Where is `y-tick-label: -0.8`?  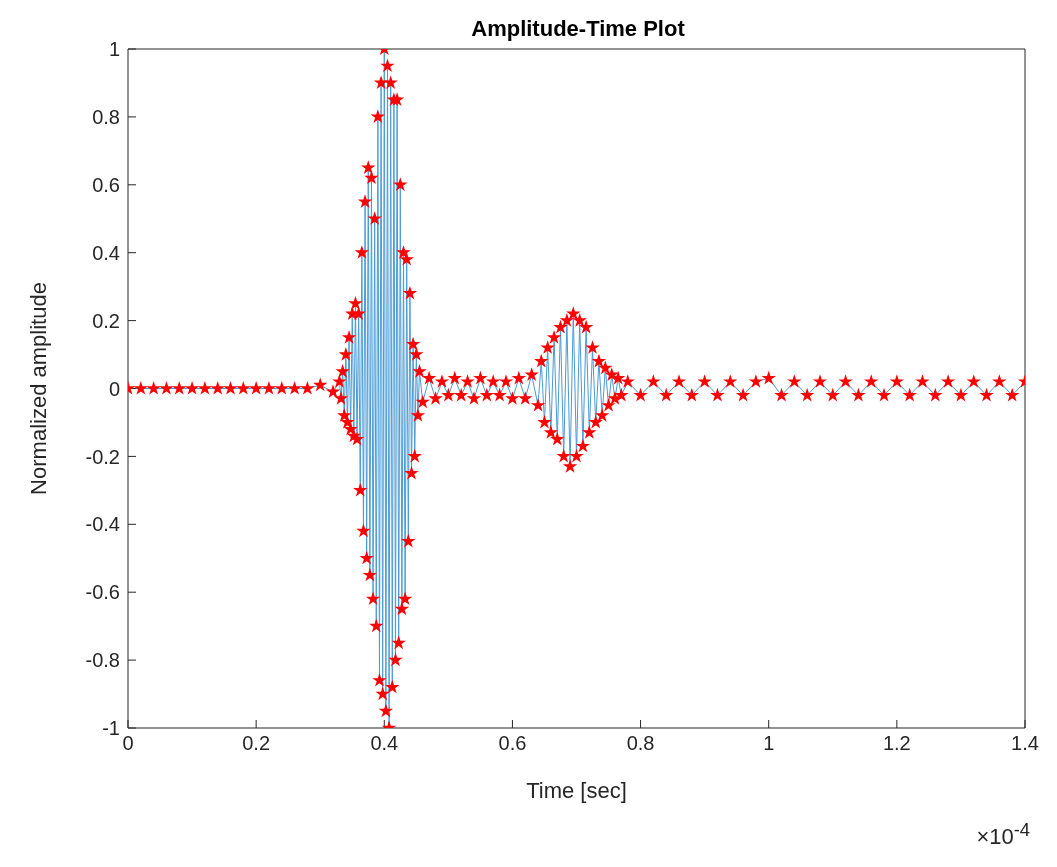
y-tick-label: -0.8 is located at coordinates (102, 660).